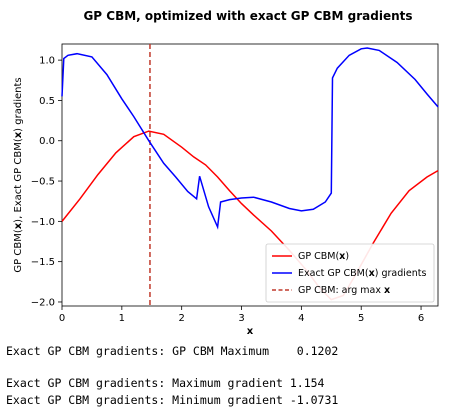 The height and width of the screenshot is (414, 464). Describe the element at coordinates (361, 318) in the screenshot. I see `x-tick-label: 5` at that location.